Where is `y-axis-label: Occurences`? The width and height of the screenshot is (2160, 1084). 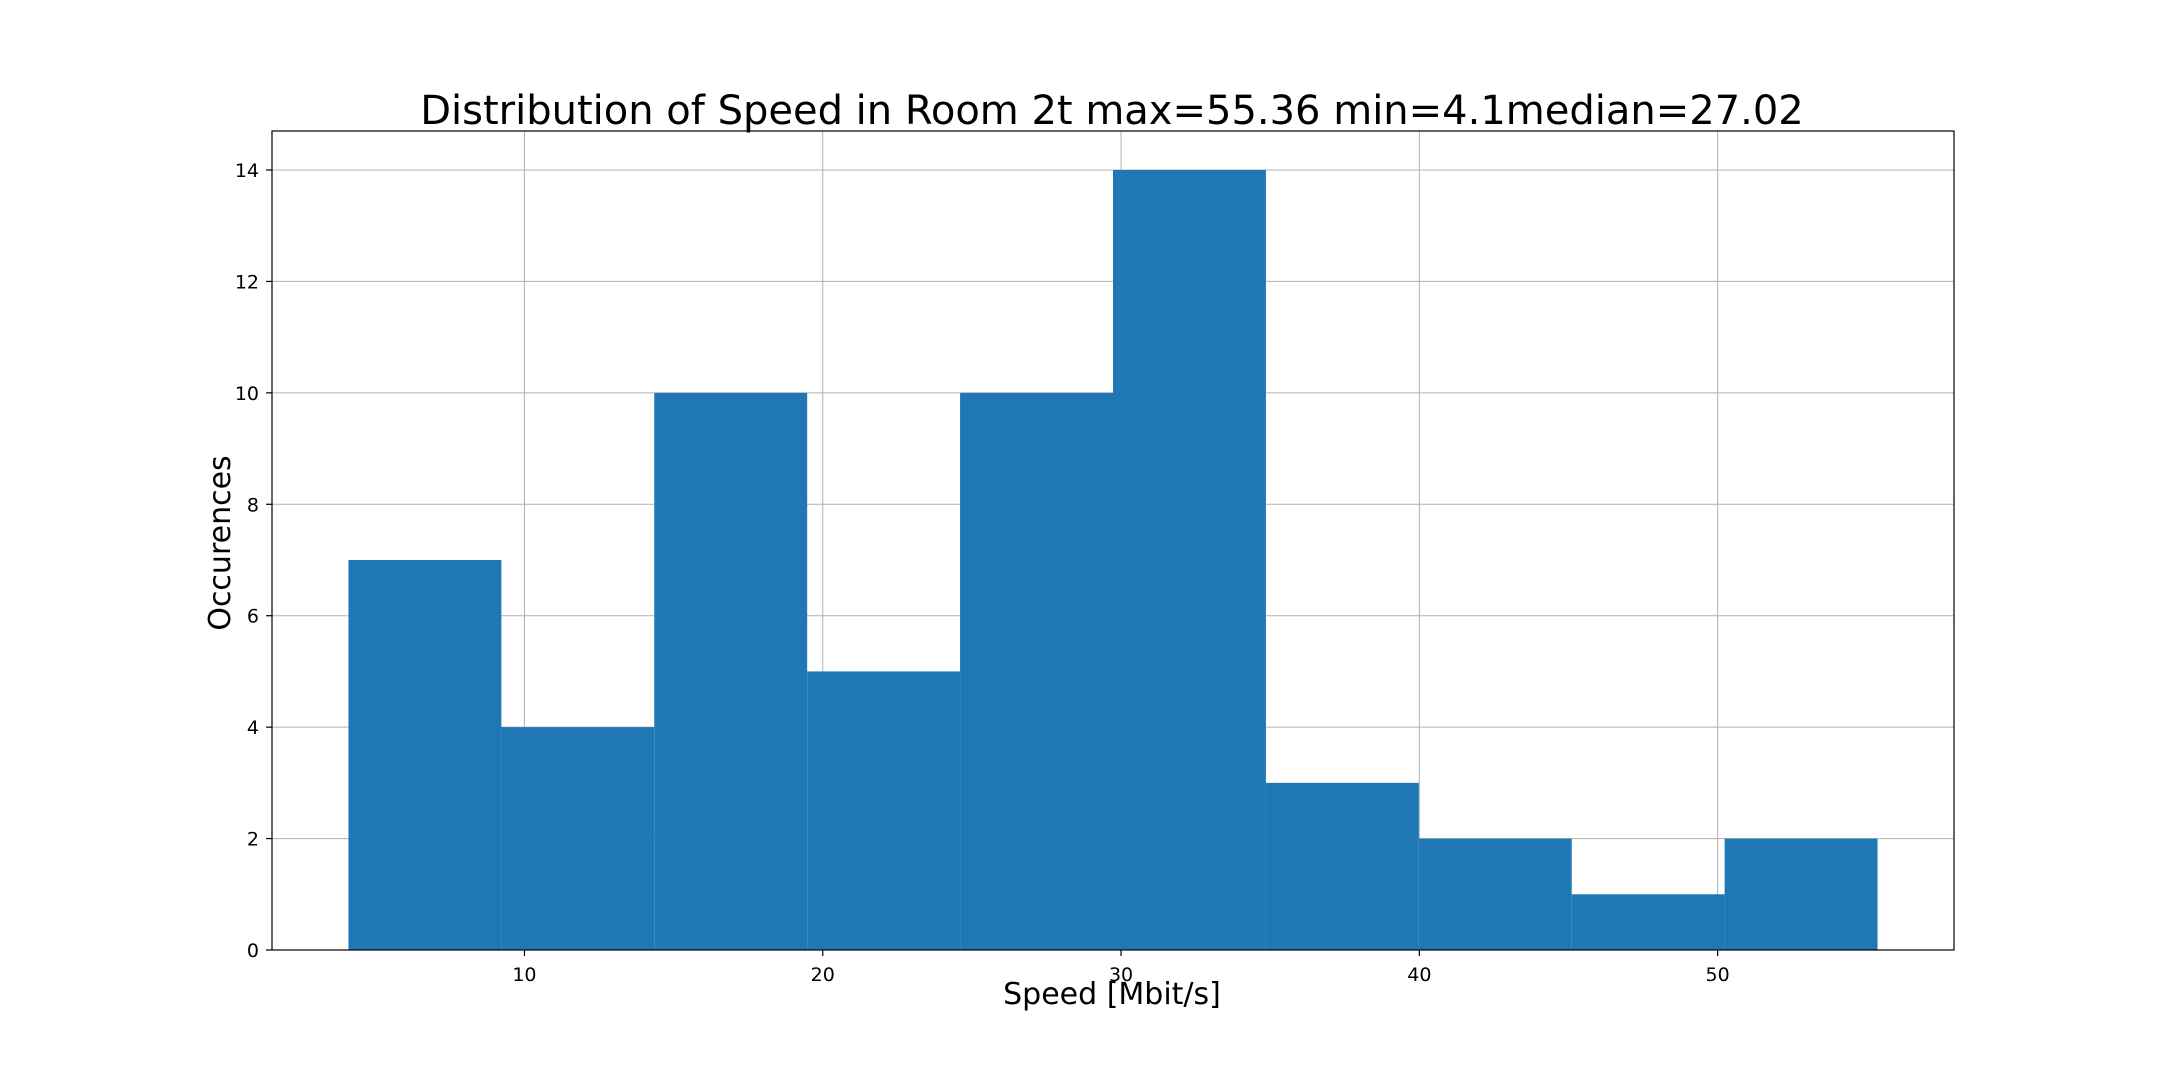
y-axis-label: Occurences is located at coordinates (220, 542).